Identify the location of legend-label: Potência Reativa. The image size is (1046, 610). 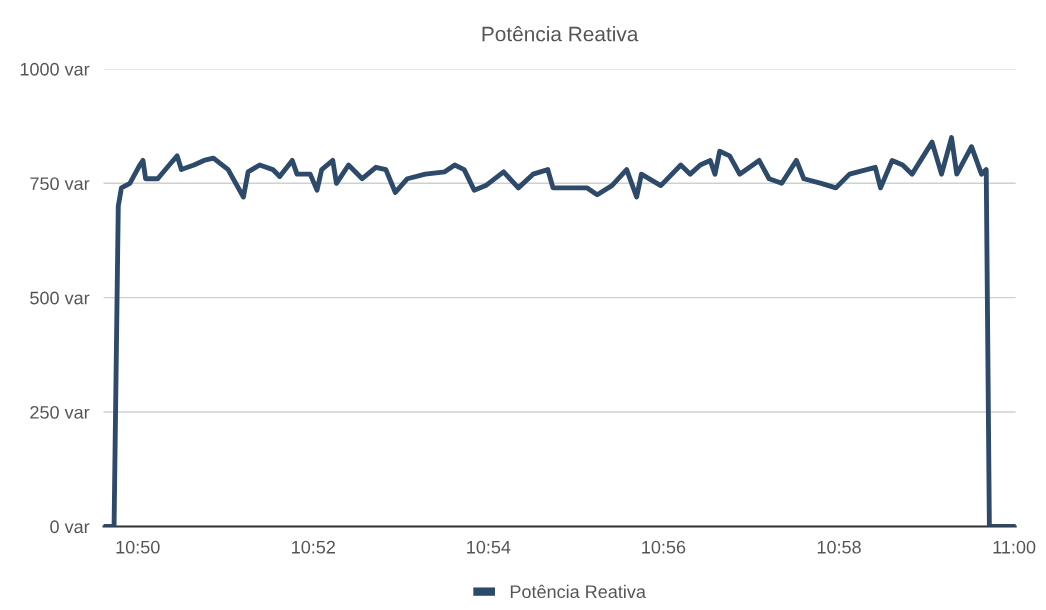
(578, 591).